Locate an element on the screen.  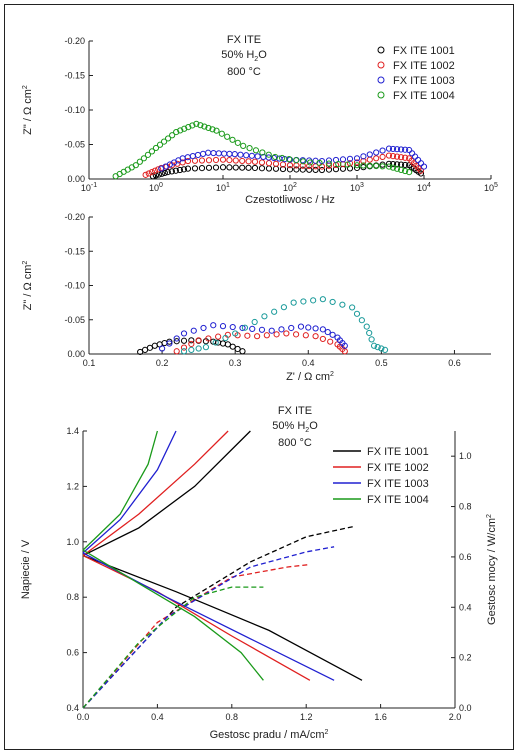
y2-tick-label: 0.6 is located at coordinates (465, 557).